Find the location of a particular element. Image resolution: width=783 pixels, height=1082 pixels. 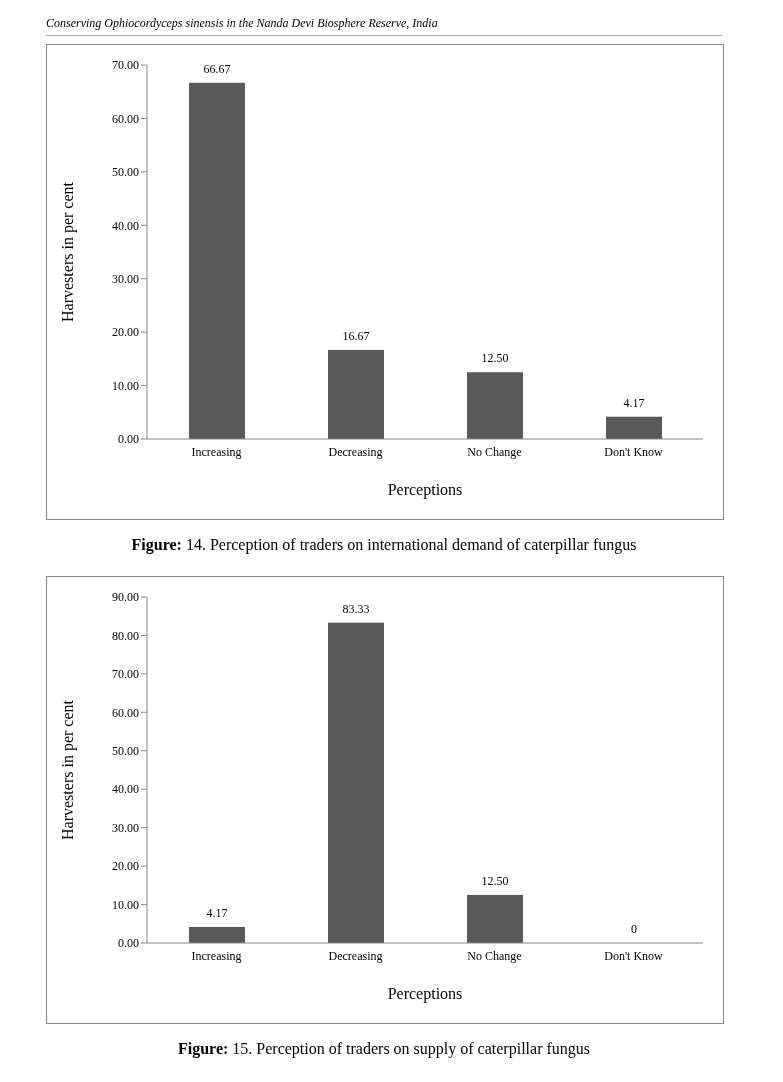

data-label: 83.33 is located at coordinates (356, 608).